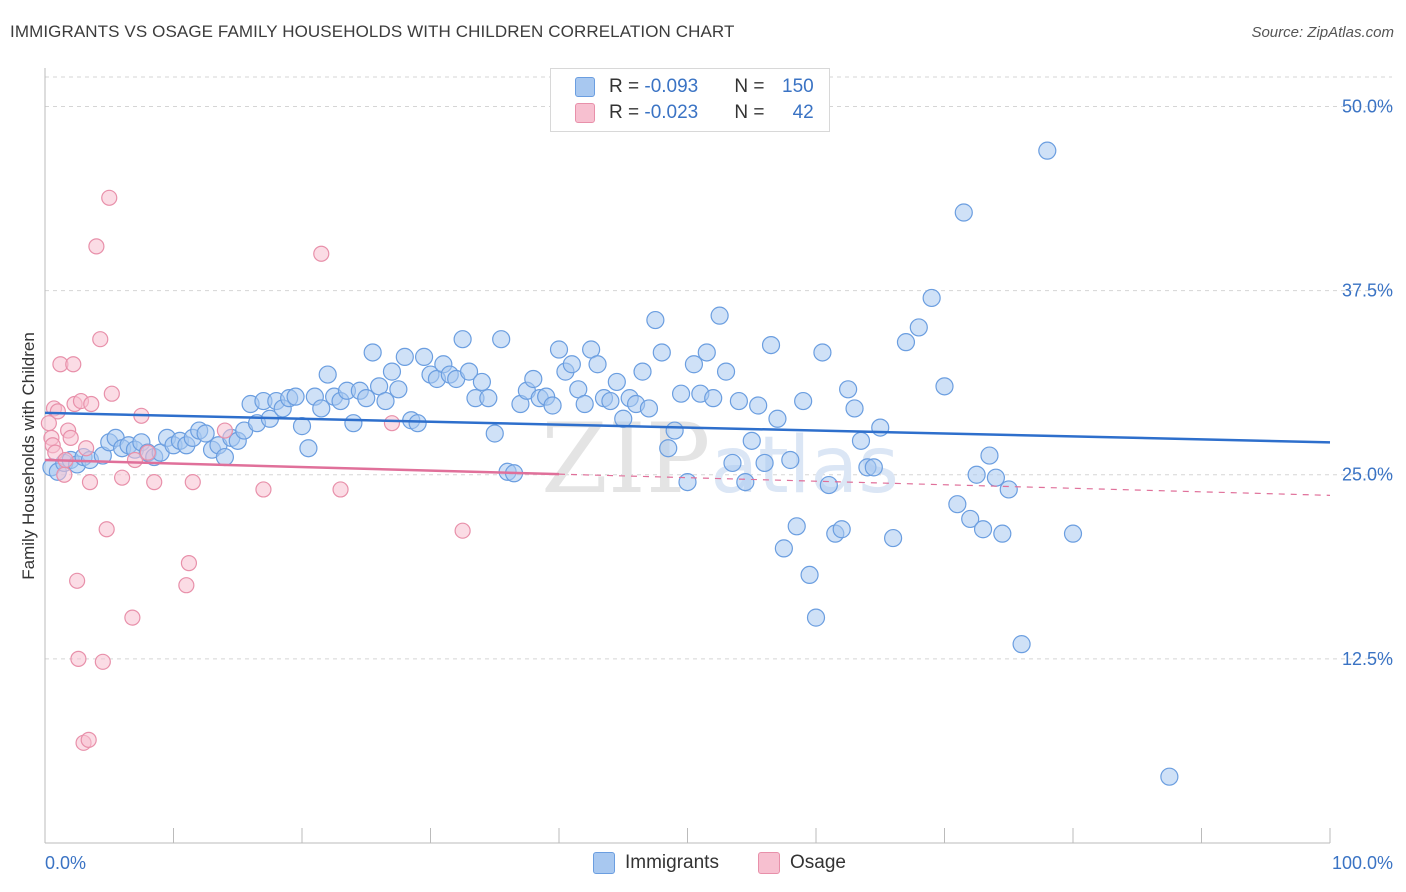  Describe the element at coordinates (627, 86) in the screenshot. I see `legend-r-label: R =` at that location.